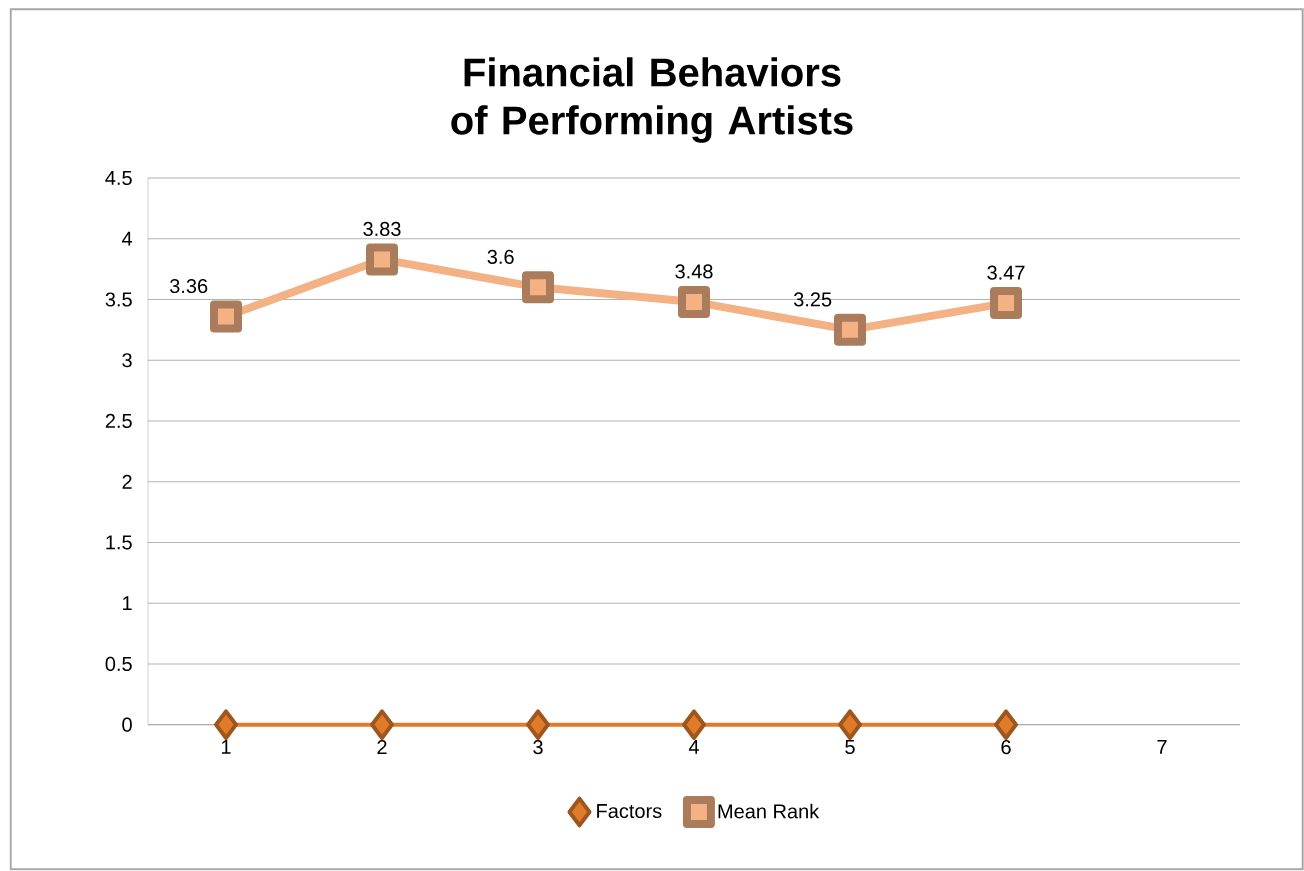 Image resolution: width=1304 pixels, height=871 pixels. What do you see at coordinates (850, 747) in the screenshot?
I see `x-tick-label: 5` at bounding box center [850, 747].